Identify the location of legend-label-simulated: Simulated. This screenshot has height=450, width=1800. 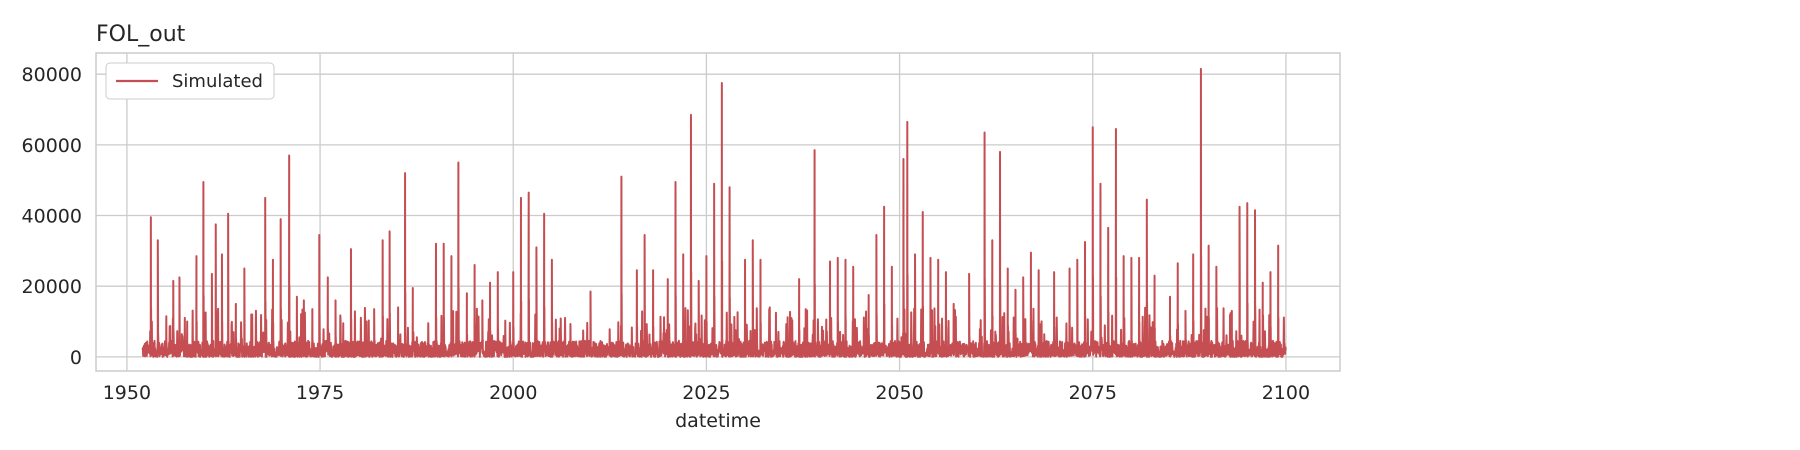
(217, 81).